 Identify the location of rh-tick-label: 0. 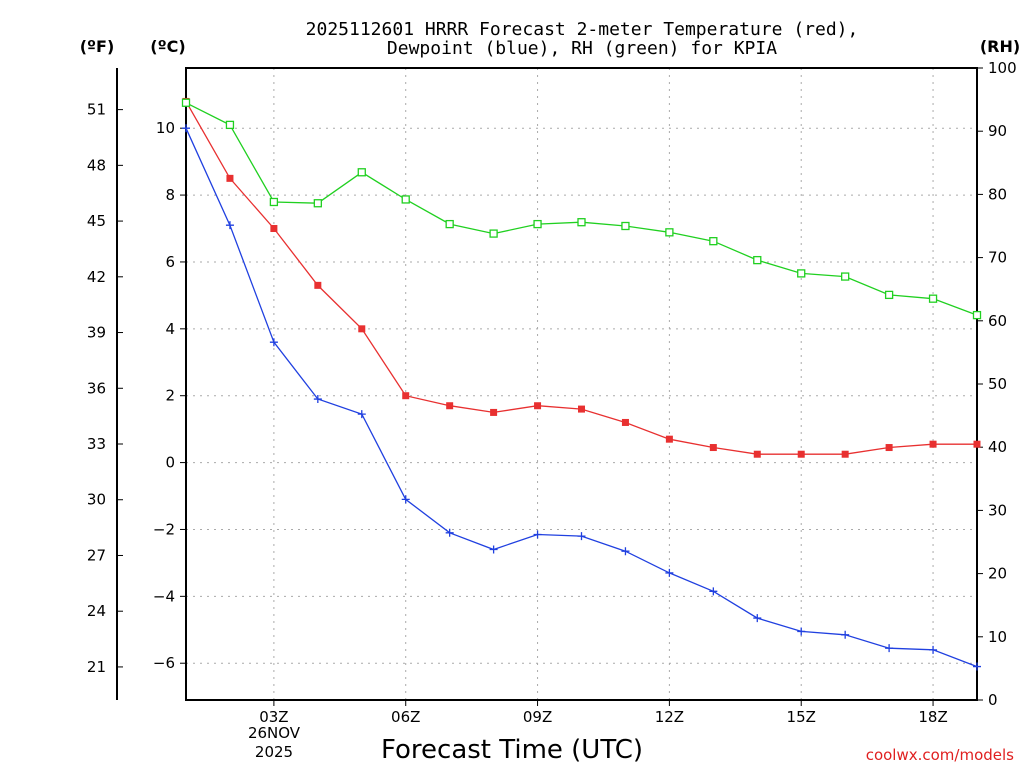
(993, 700).